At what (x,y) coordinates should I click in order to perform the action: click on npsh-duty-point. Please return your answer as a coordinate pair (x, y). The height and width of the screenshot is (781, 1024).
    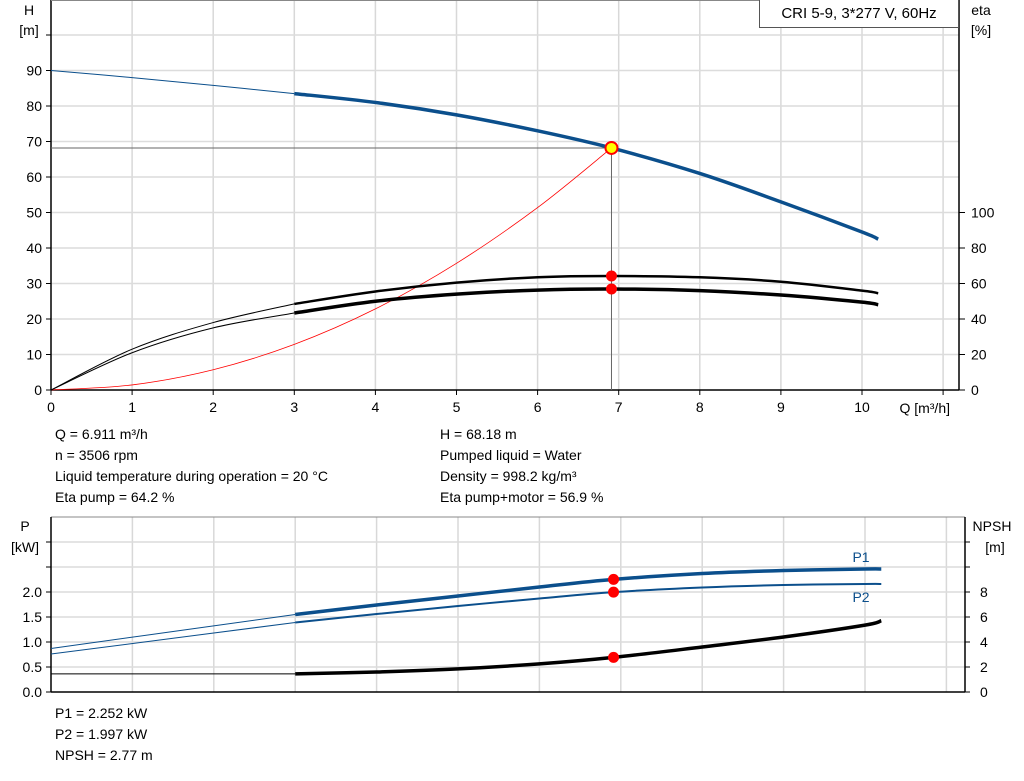
    Looking at the image, I should click on (614, 657).